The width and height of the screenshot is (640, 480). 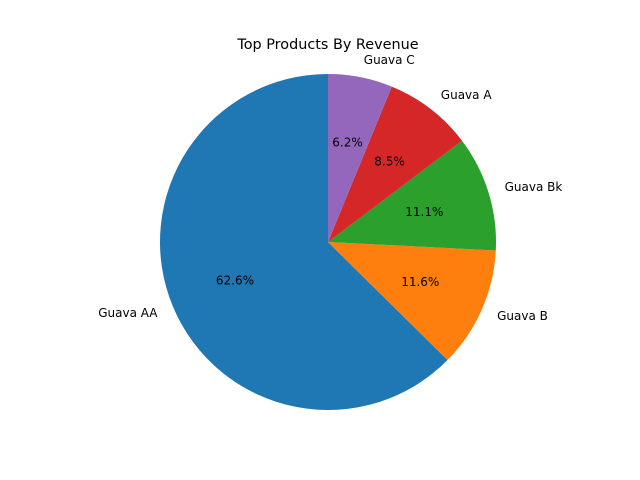 I want to click on pct-label-guava-a: 8.5%, so click(x=389, y=162).